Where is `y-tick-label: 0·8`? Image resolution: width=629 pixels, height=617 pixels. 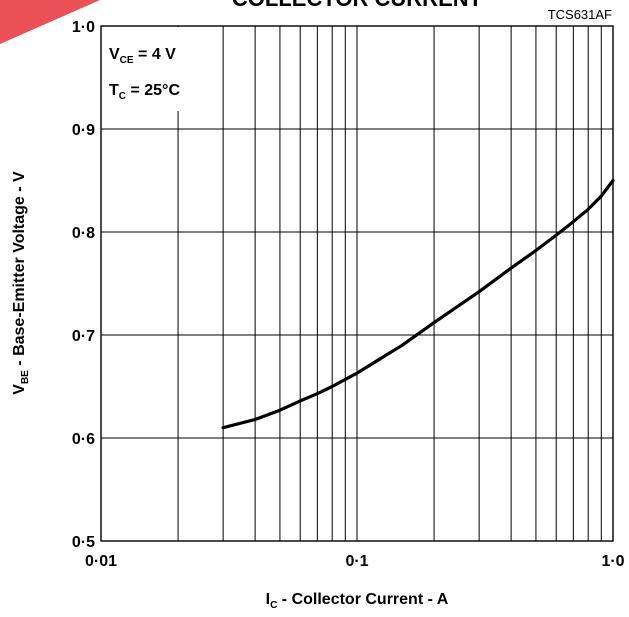
y-tick-label: 0·8 is located at coordinates (83, 233).